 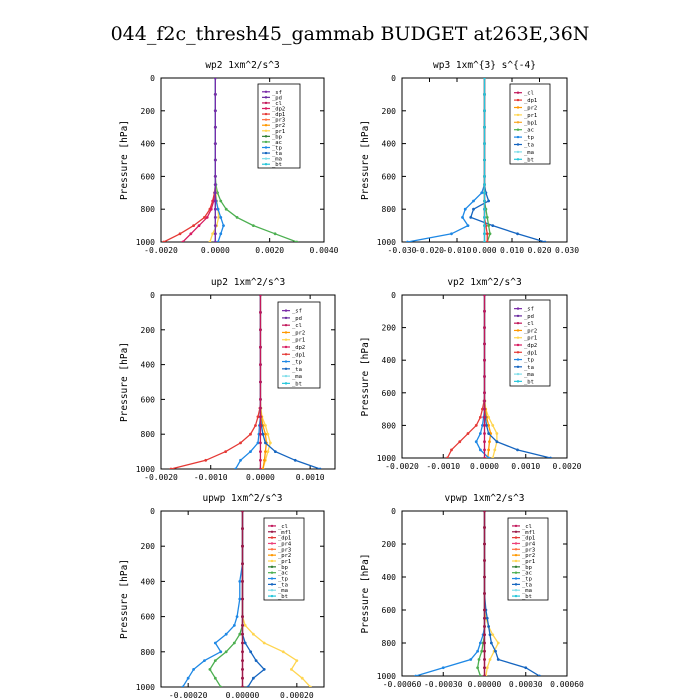 I want to click on x-tick-label: -0.0010, so click(x=211, y=477).